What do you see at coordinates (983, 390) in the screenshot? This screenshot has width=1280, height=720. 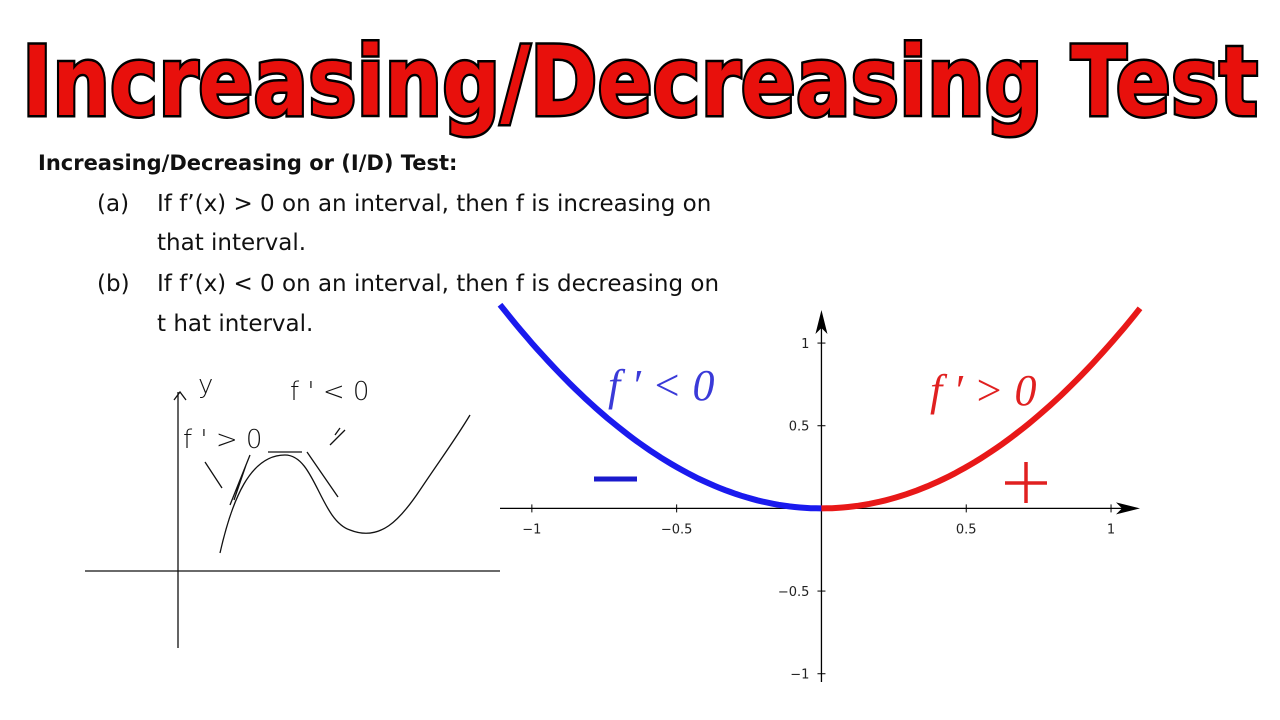 I see `annotation: f ′ > 0` at bounding box center [983, 390].